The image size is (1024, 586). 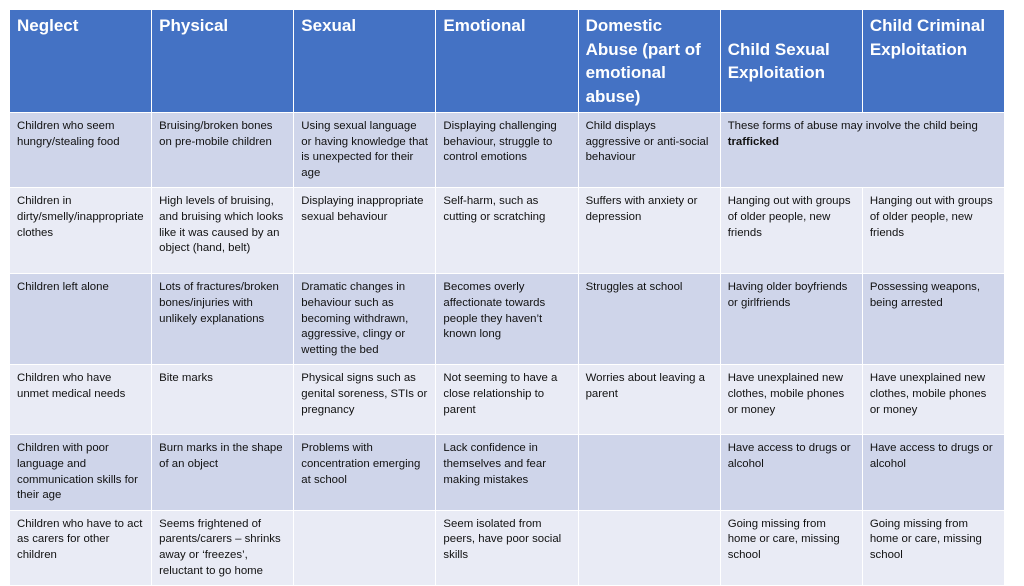 I want to click on header-emotional: Emotional, so click(x=507, y=61).